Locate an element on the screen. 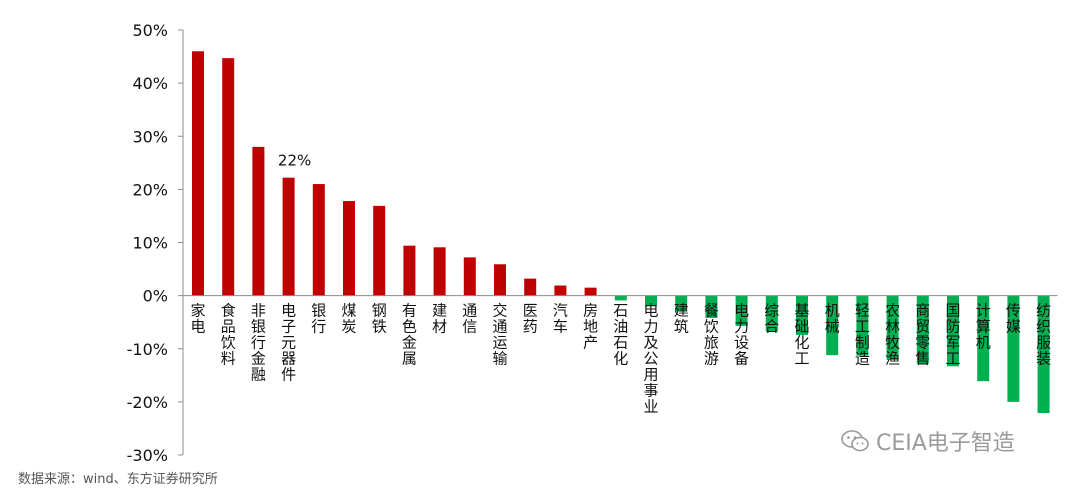 The width and height of the screenshot is (1080, 495). x-tick-label: 纺织服装 is located at coordinates (1043, 335).